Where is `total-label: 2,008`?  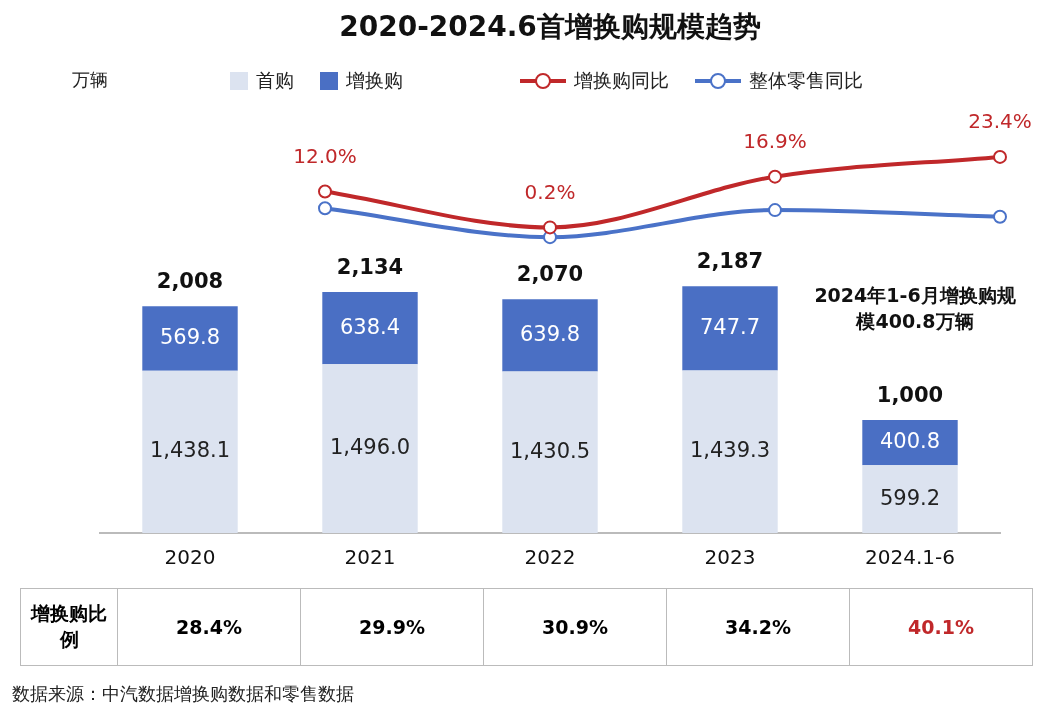 total-label: 2,008 is located at coordinates (190, 280).